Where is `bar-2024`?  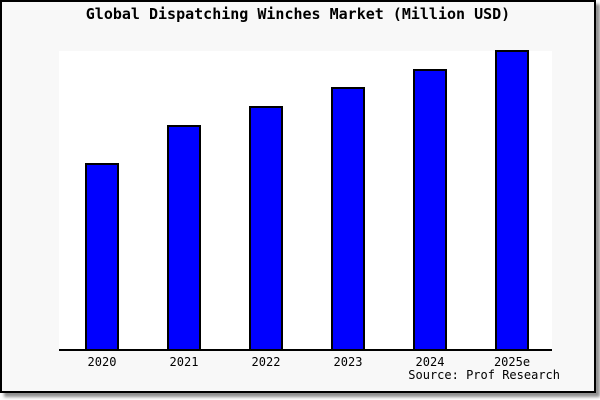 bar-2024 is located at coordinates (430, 210).